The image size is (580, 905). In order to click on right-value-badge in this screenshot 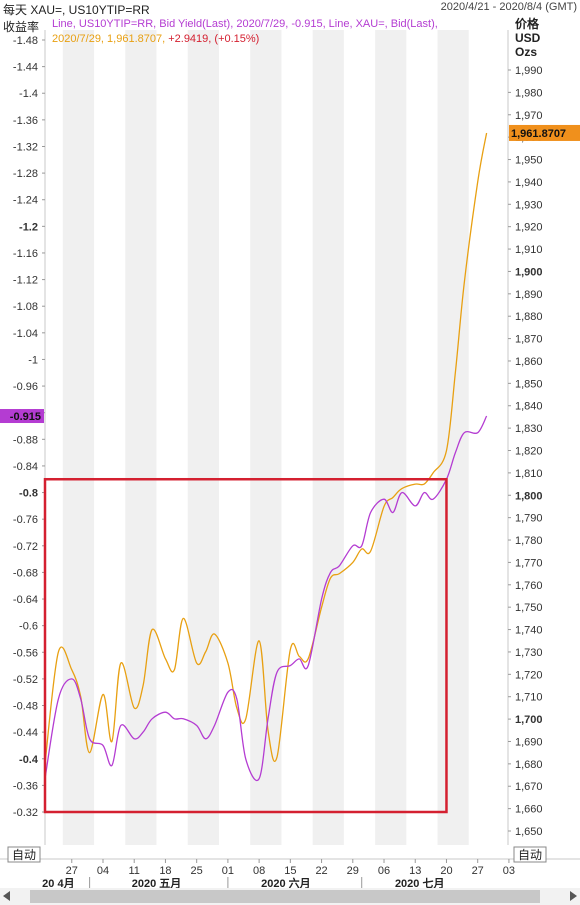, I will do `click(544, 132)`.